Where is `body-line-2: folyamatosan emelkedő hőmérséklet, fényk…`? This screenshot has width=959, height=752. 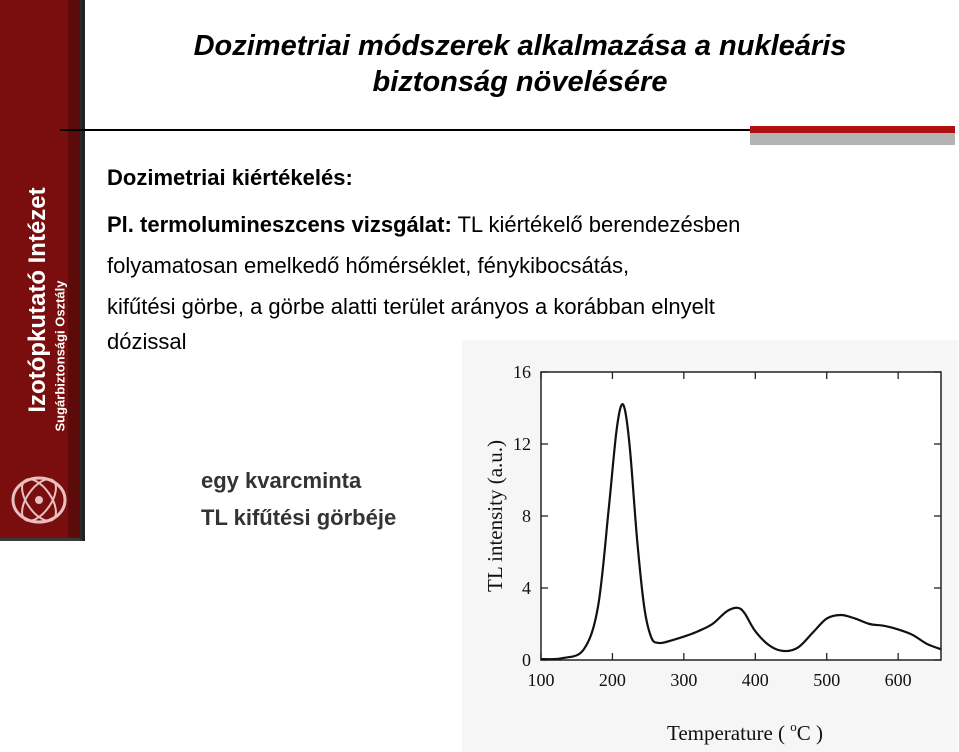
body-line-2: folyamatosan emelkedő hőmérséklet, fényk… is located at coordinates (368, 265).